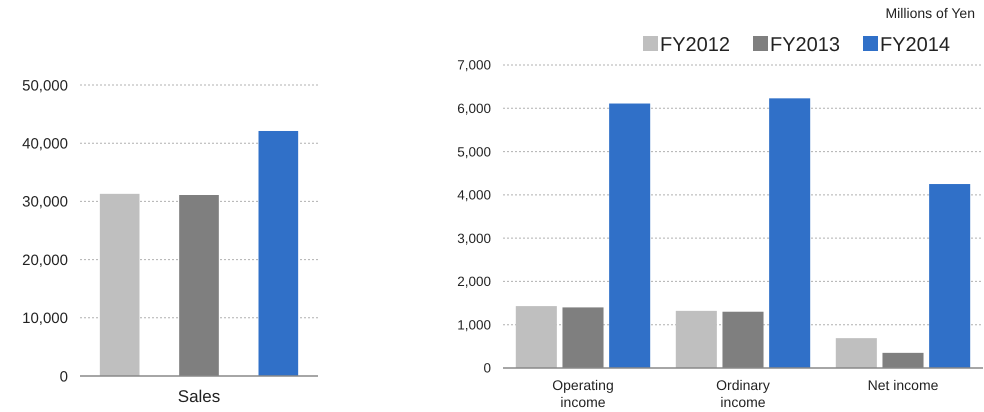  Describe the element at coordinates (45, 319) in the screenshot. I see `y-tick-label: 10,000` at that location.